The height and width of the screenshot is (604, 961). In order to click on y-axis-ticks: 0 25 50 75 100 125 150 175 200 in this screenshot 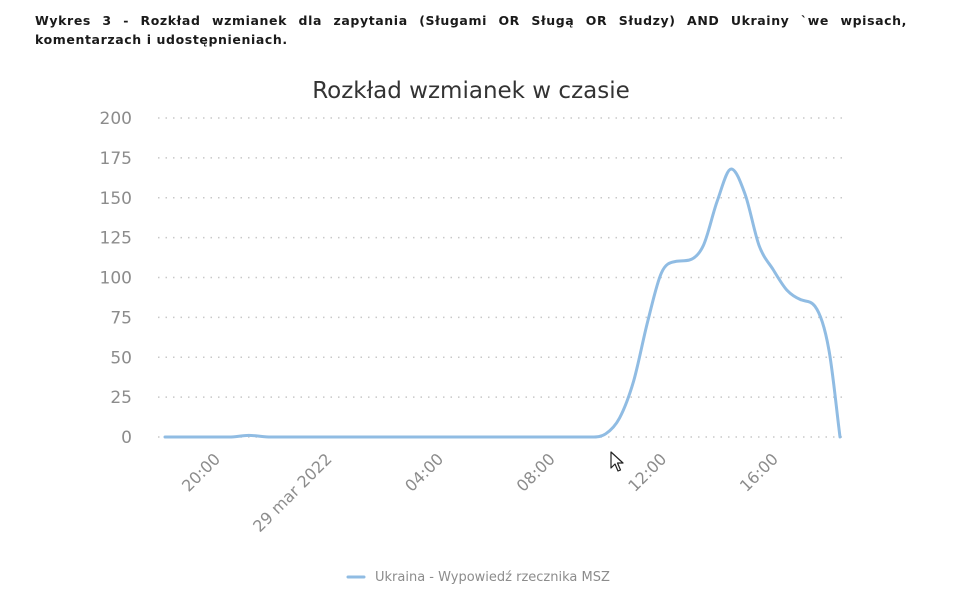, I will do `click(116, 278)`.